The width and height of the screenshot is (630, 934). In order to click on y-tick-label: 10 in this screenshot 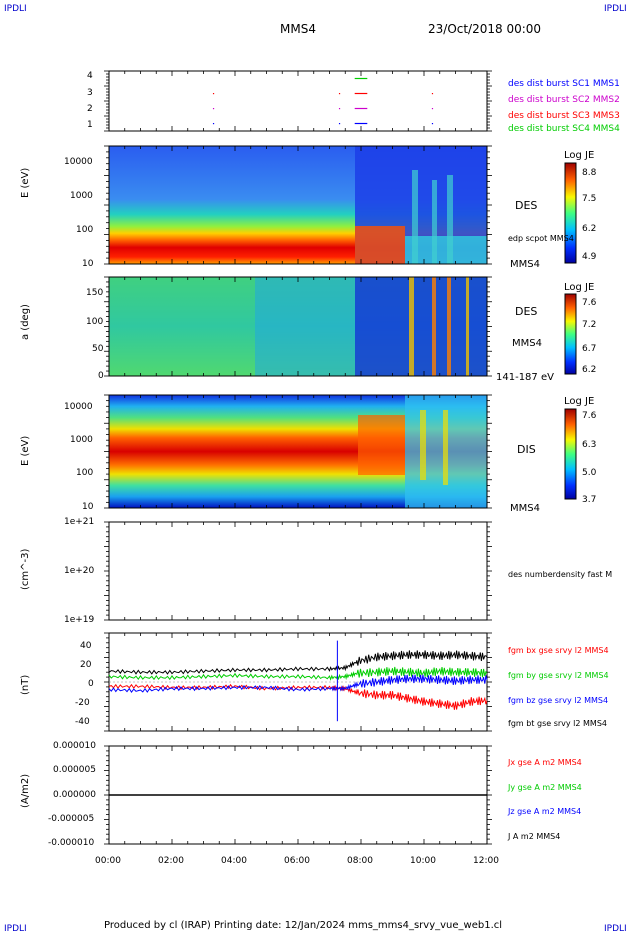, I will do `click(88, 264)`.